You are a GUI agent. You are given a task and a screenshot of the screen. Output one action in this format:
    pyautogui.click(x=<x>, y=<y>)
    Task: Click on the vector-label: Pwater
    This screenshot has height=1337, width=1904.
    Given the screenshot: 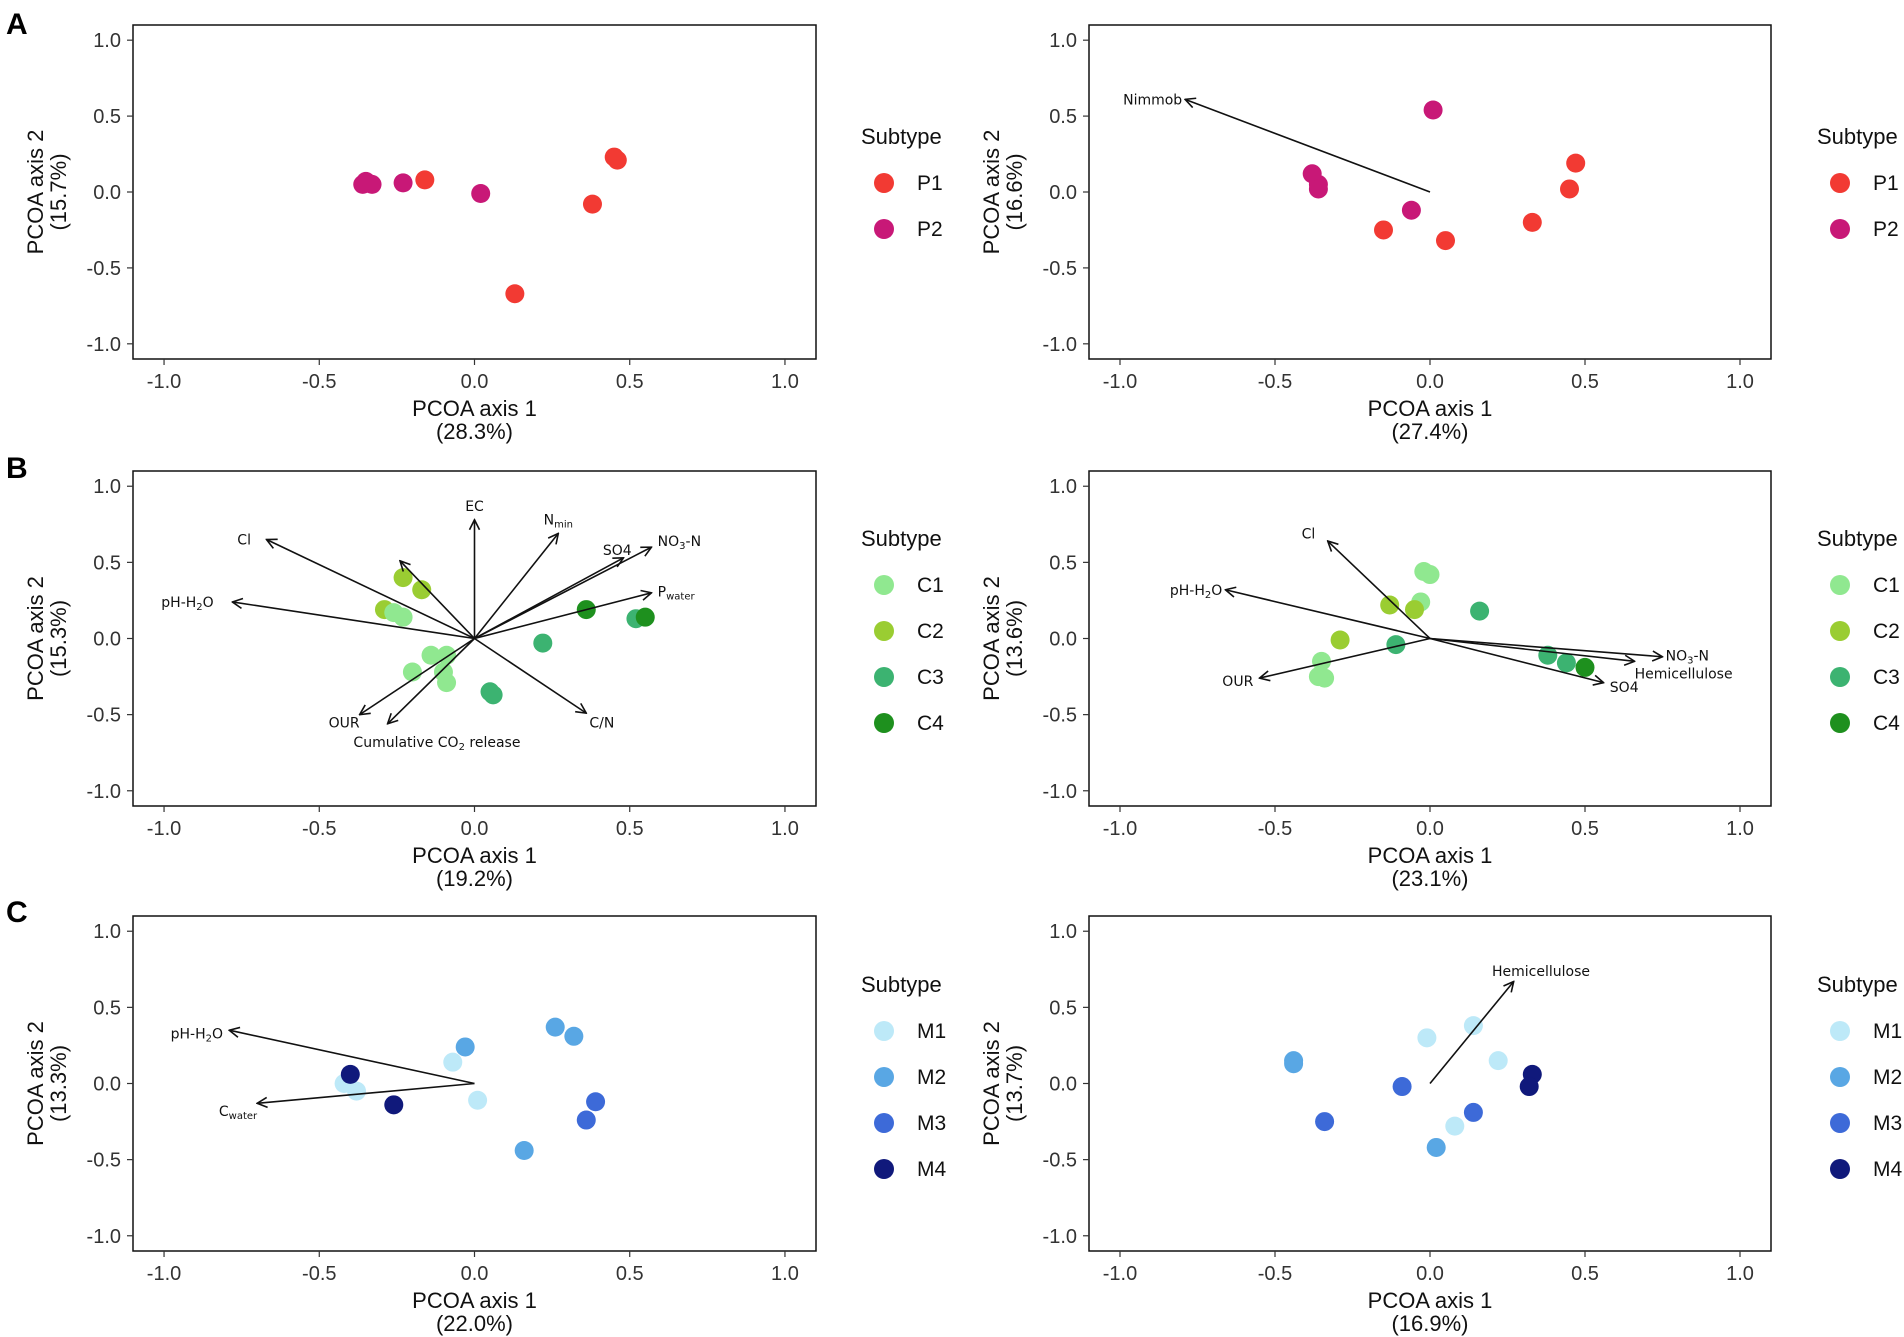 What is the action you would take?
    pyautogui.click(x=677, y=593)
    